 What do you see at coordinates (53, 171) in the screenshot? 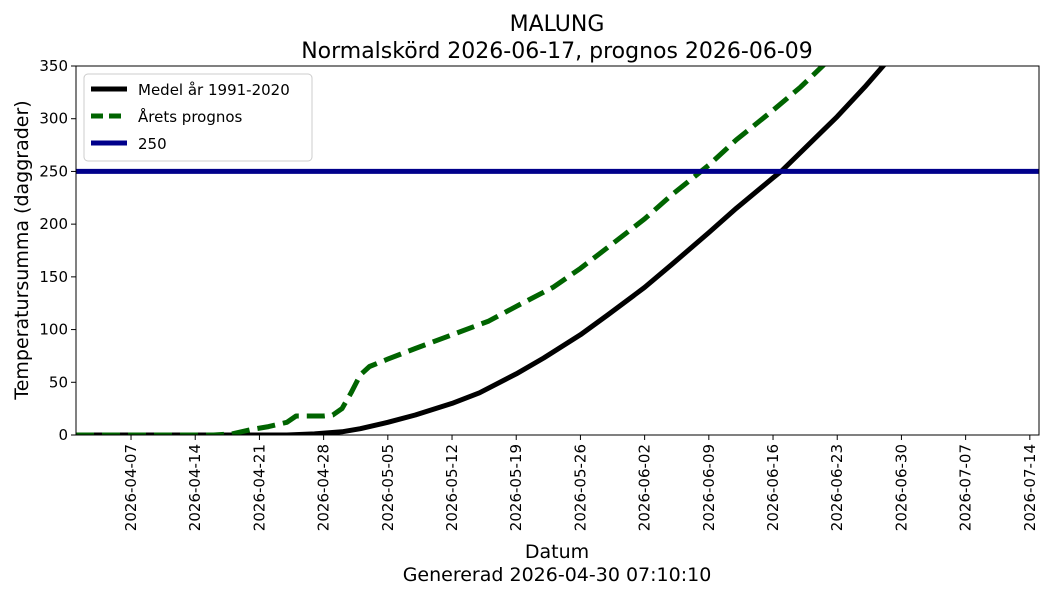
I see `y-tick-label: 250` at bounding box center [53, 171].